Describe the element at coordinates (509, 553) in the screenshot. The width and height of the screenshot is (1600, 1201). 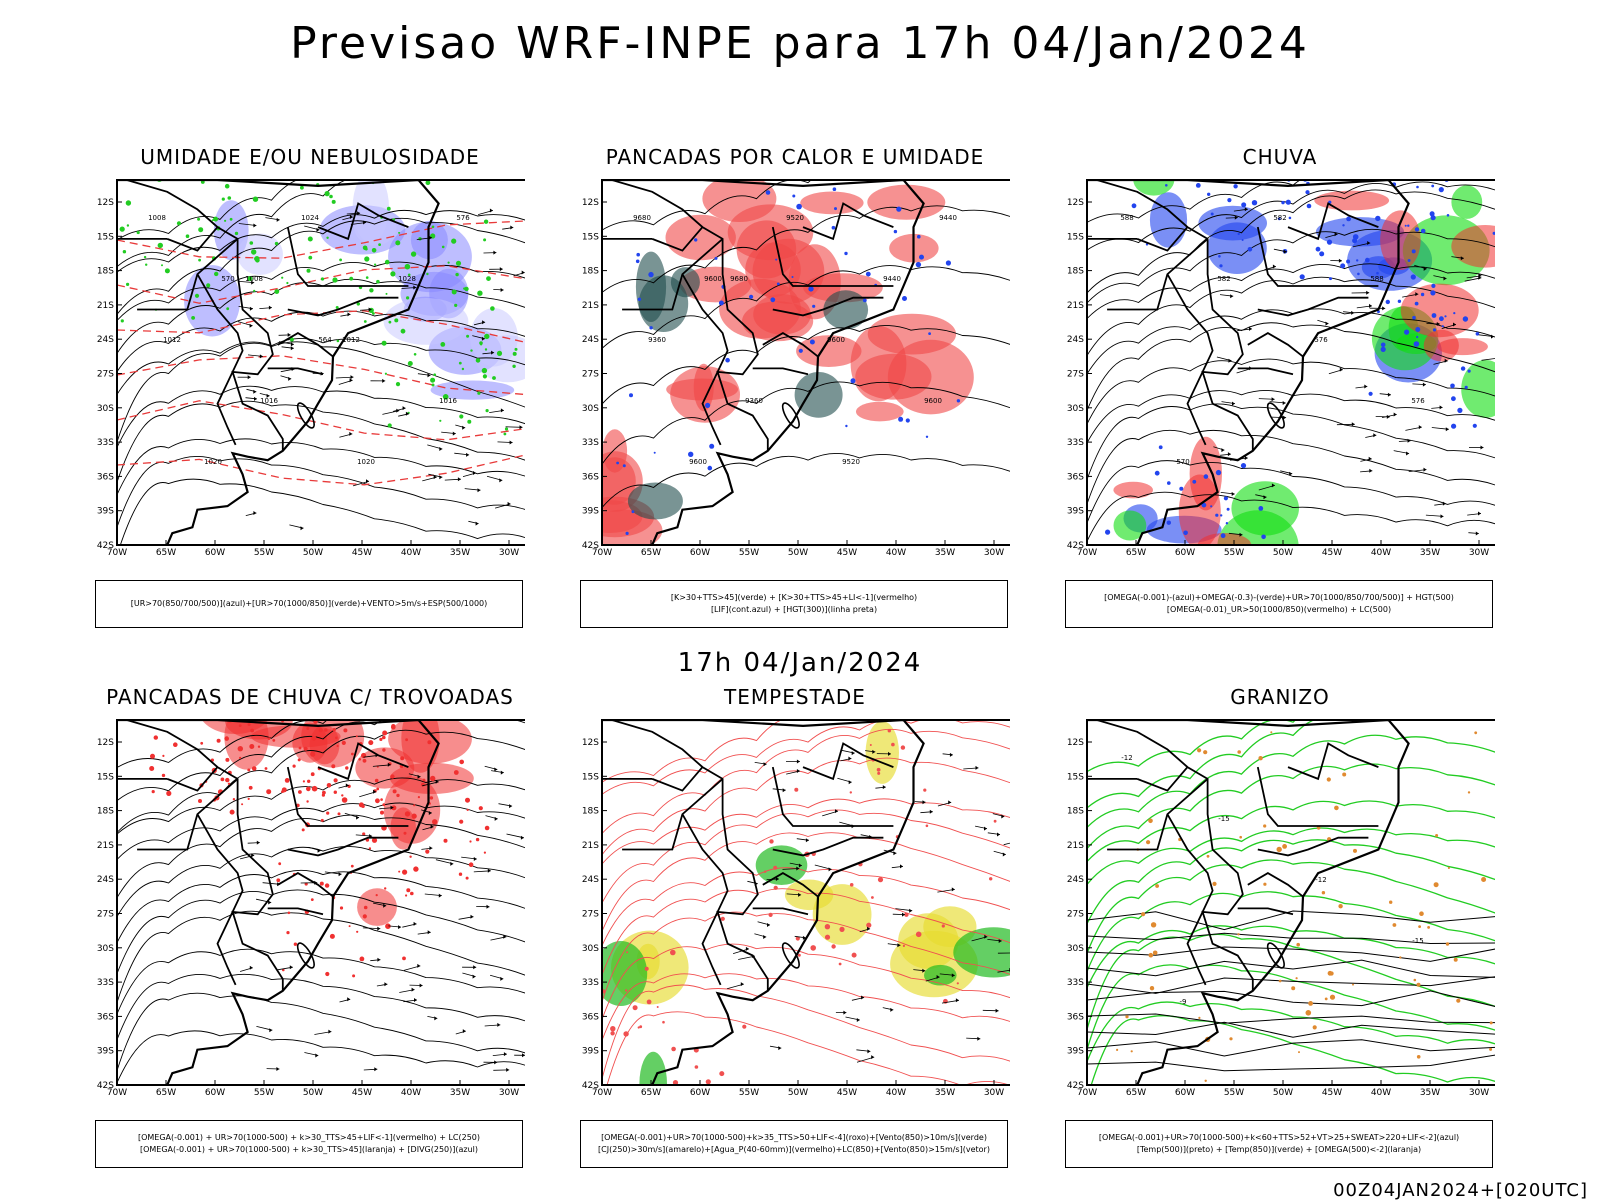
I see `lon-tick-label: 30W` at that location.